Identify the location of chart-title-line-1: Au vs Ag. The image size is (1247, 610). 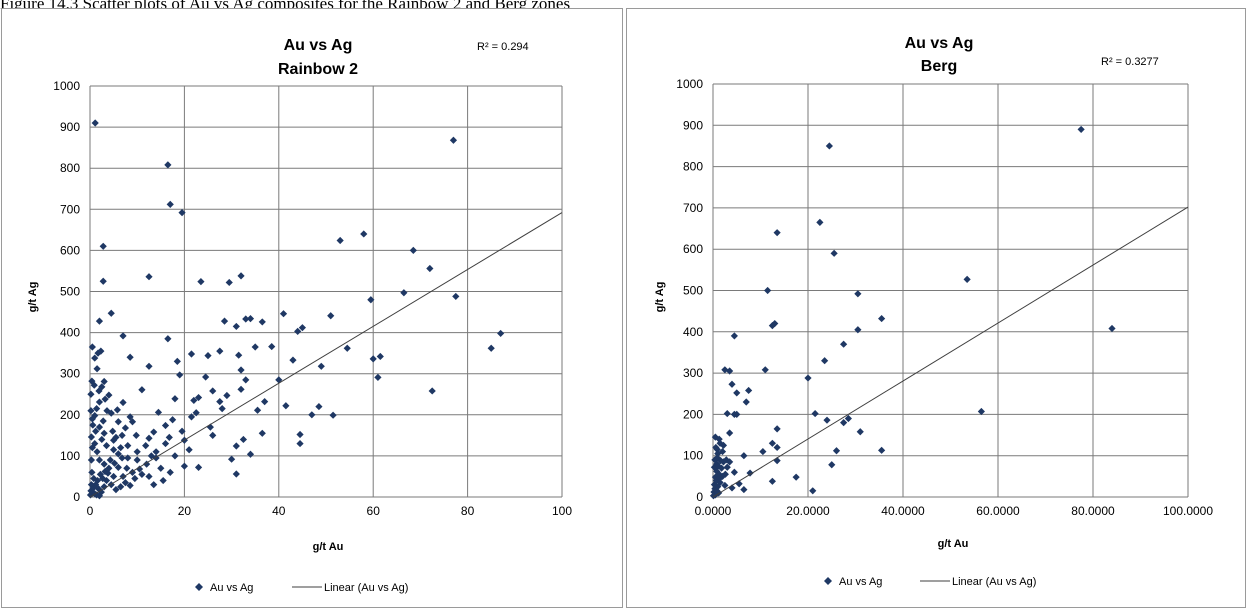
(318, 45).